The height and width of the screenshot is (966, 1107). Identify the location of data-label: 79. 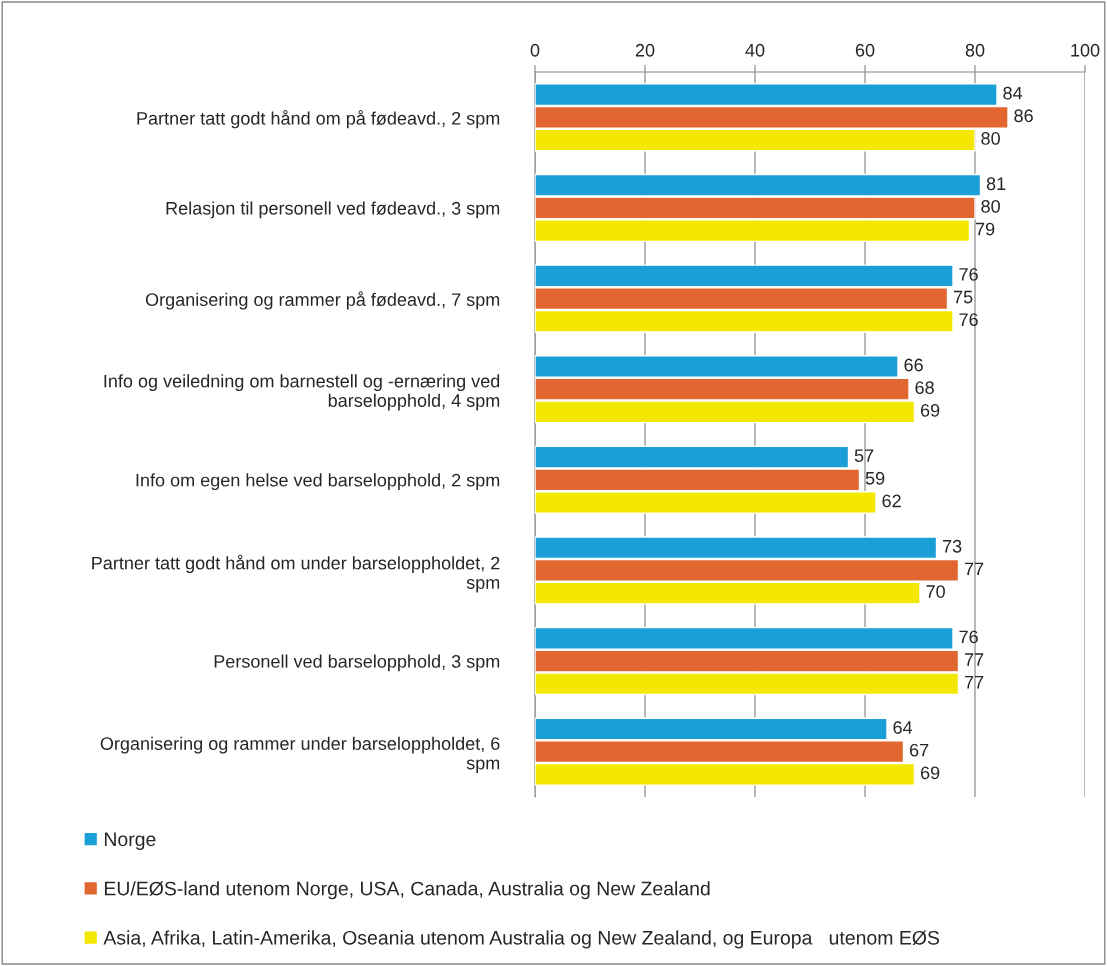
(985, 229).